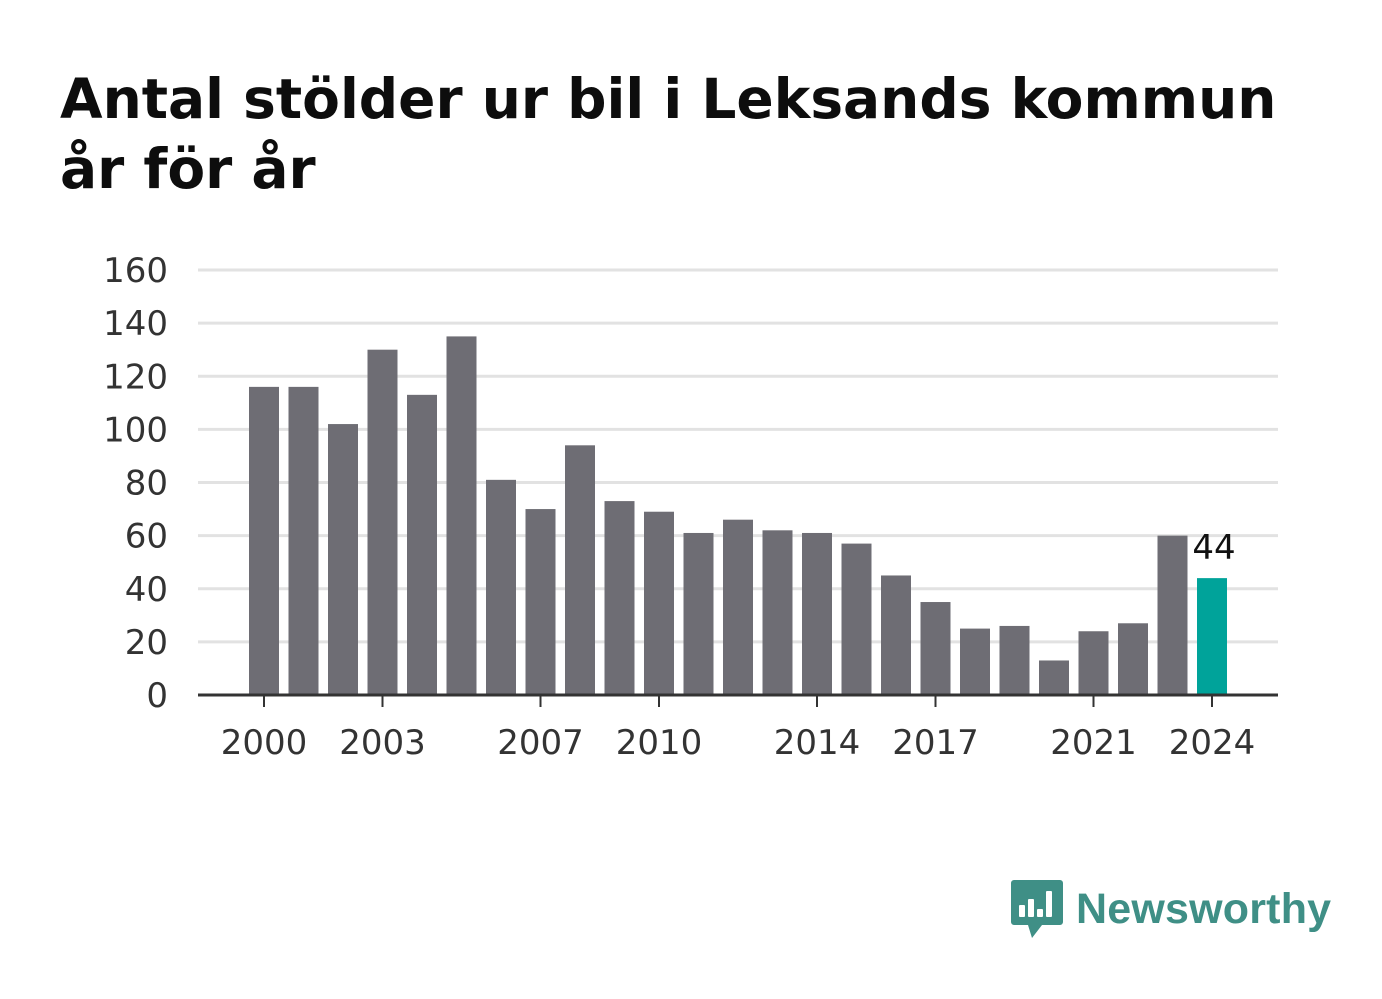  What do you see at coordinates (382, 522) in the screenshot?
I see `bar-2003` at bounding box center [382, 522].